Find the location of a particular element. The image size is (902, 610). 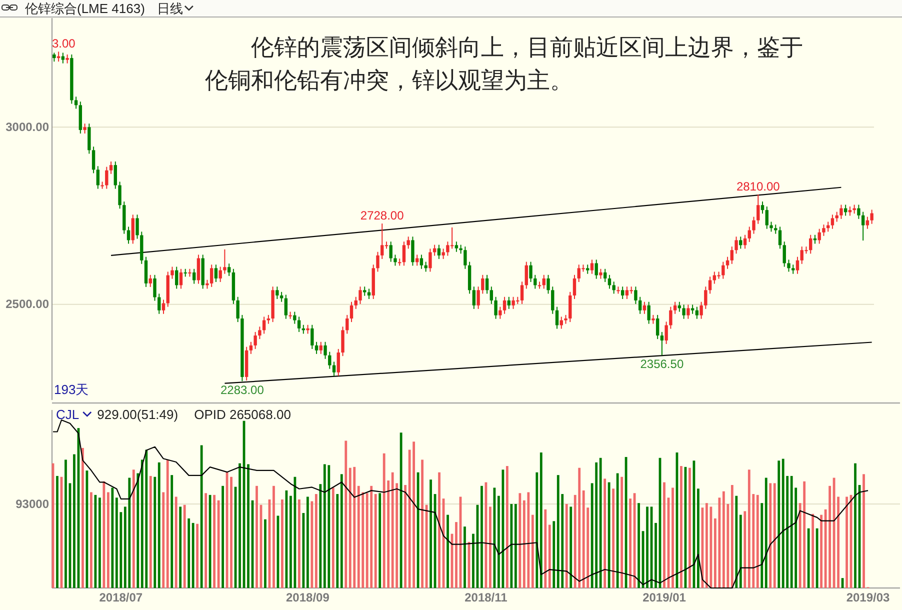

x-tick-label: 2018/07 is located at coordinates (121, 597).